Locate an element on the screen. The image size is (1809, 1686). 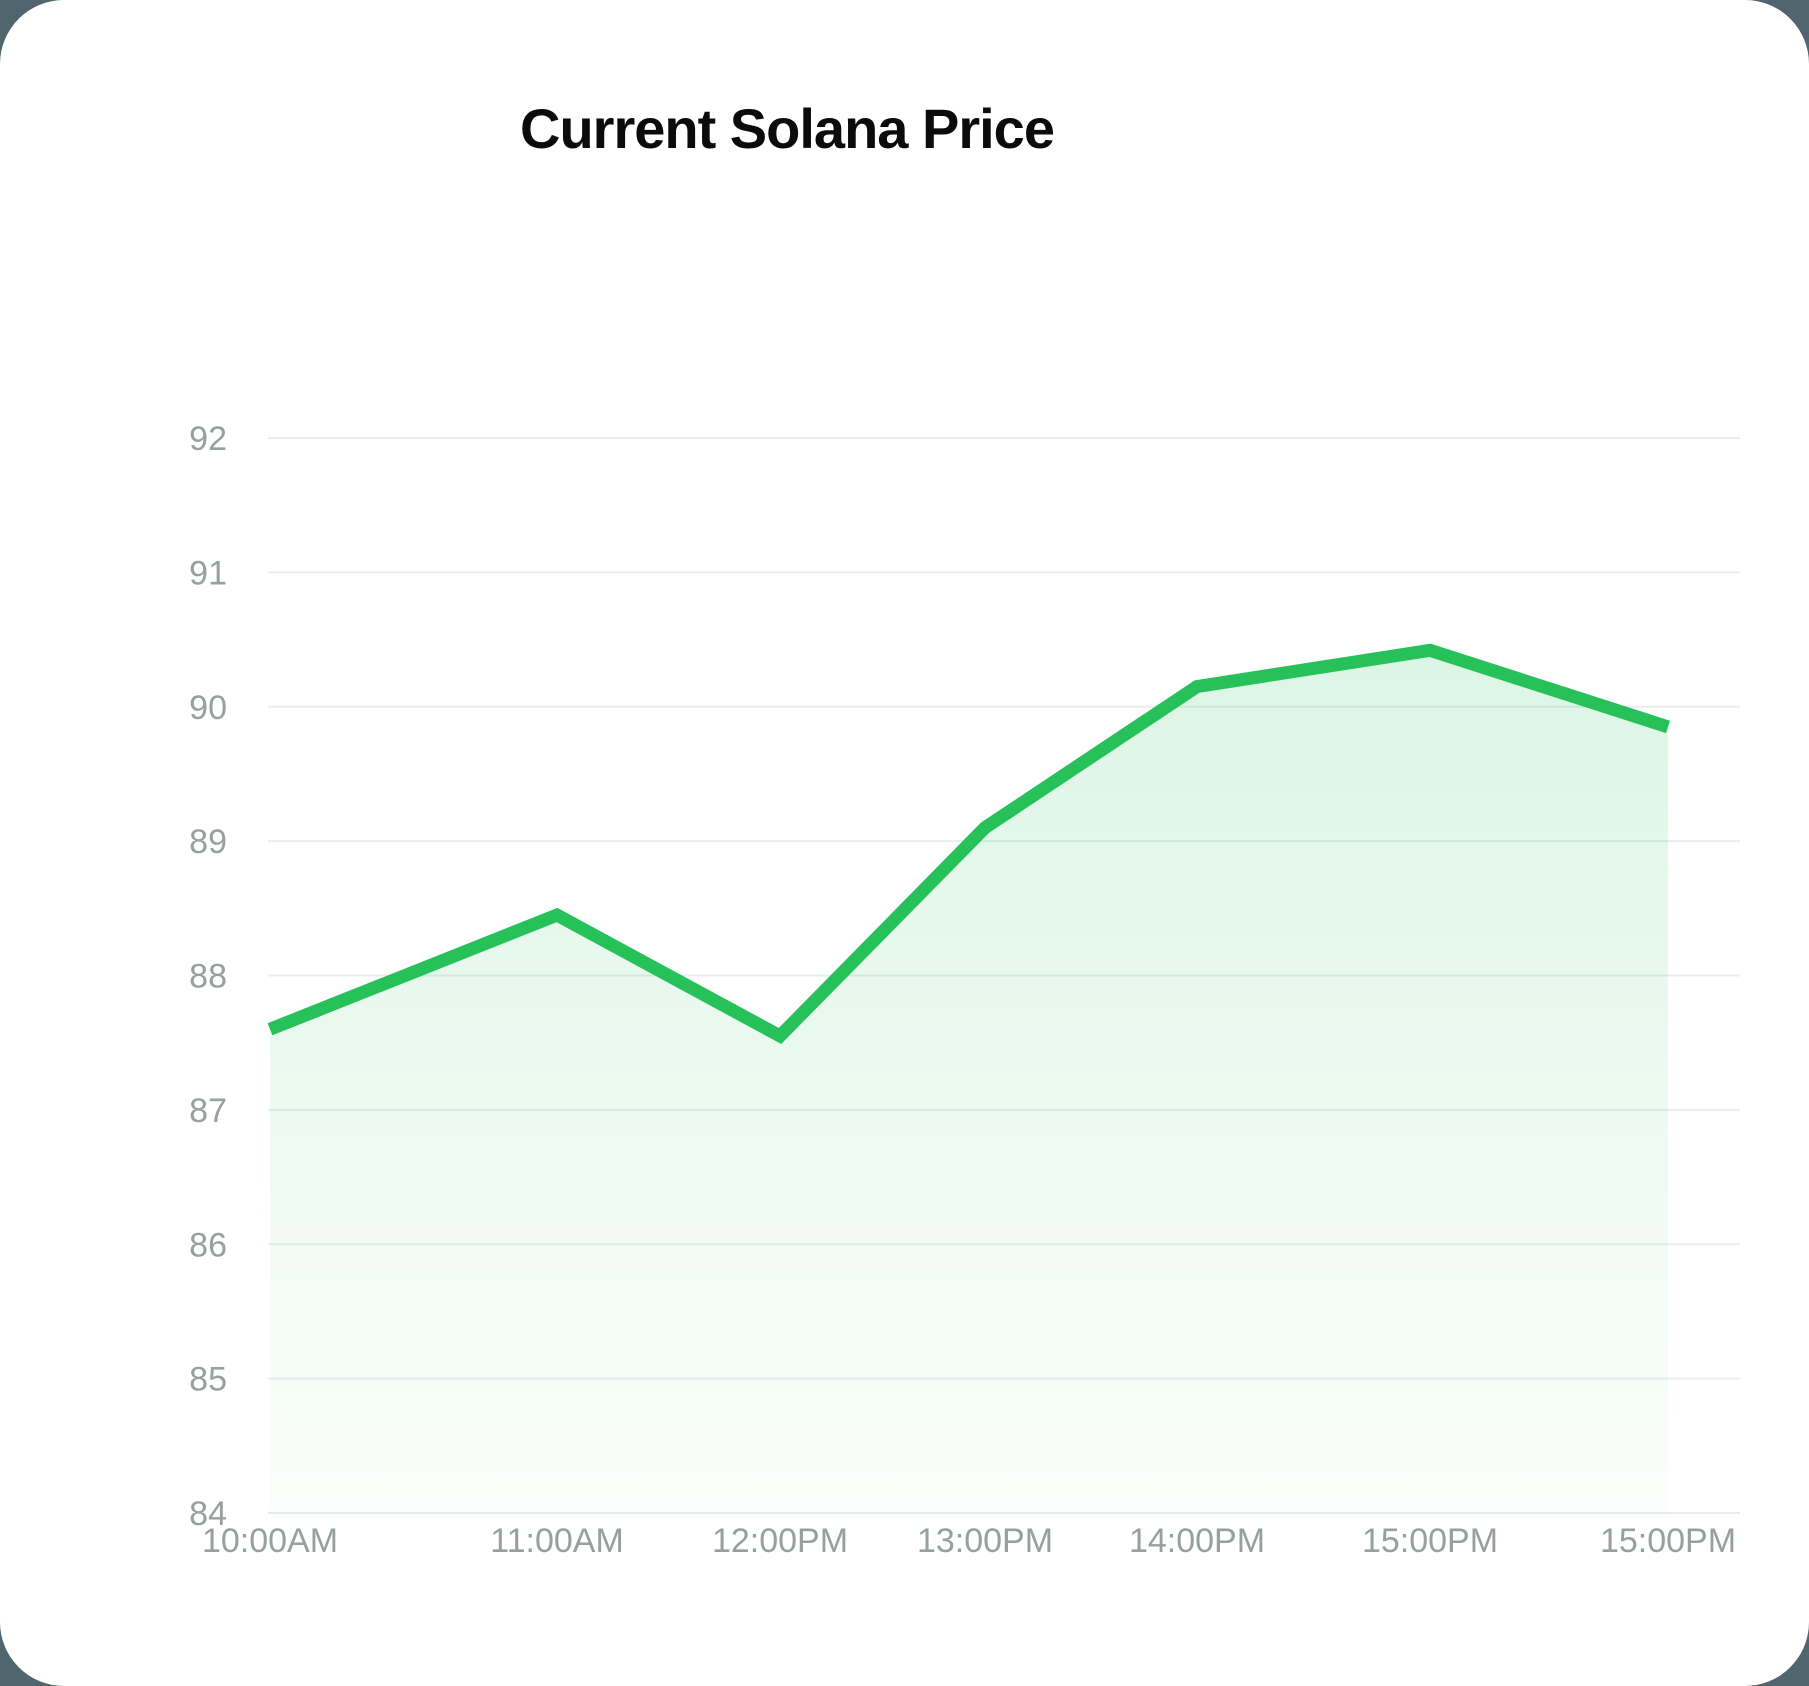
x-axis-tick-label: 13:00PM is located at coordinates (985, 1541).